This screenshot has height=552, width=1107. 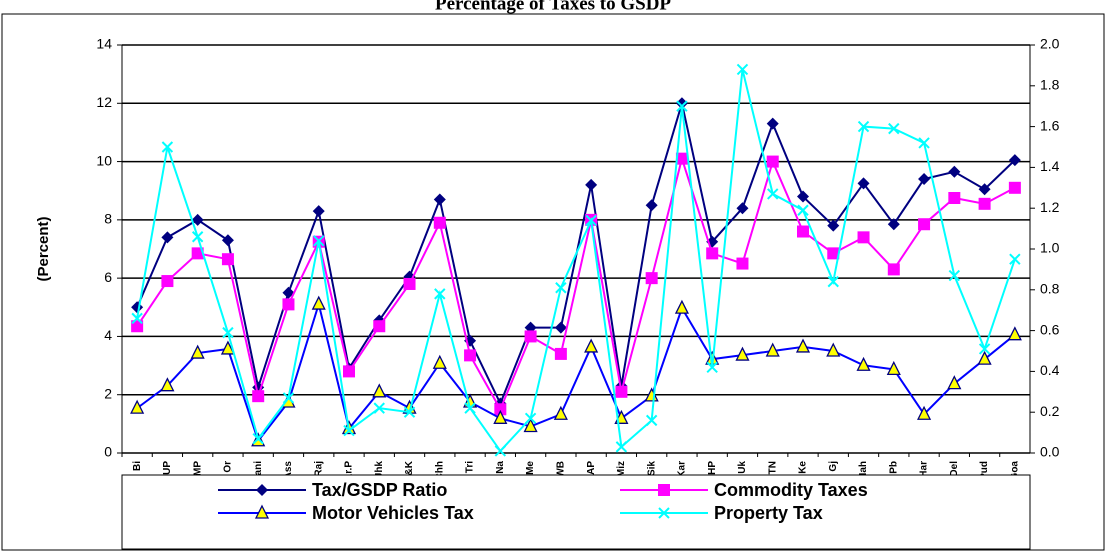 I want to click on x-tick-label: Goa, so click(x=1015, y=471).